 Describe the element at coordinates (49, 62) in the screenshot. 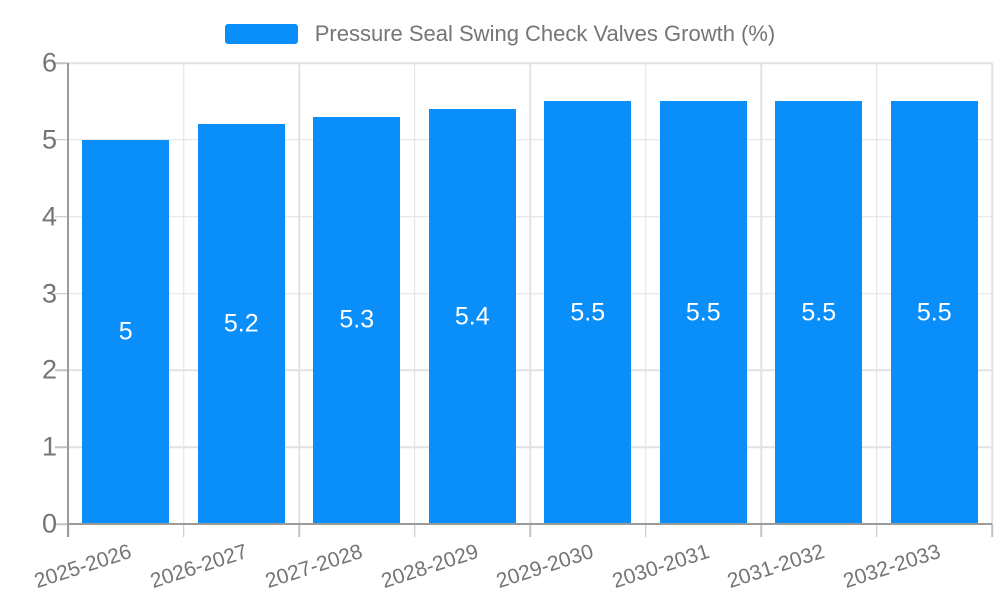

I see `y-axis-tick-label: 6` at that location.